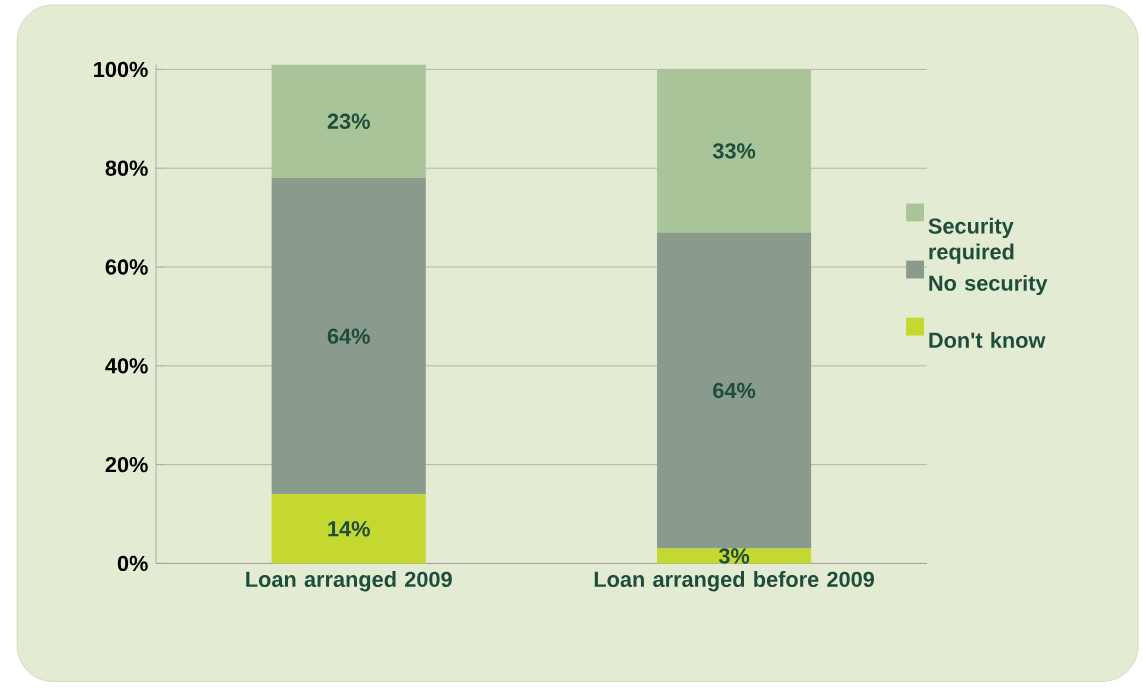  What do you see at coordinates (349, 581) in the screenshot?
I see `x-tick-label: Loan arranged 2009` at bounding box center [349, 581].